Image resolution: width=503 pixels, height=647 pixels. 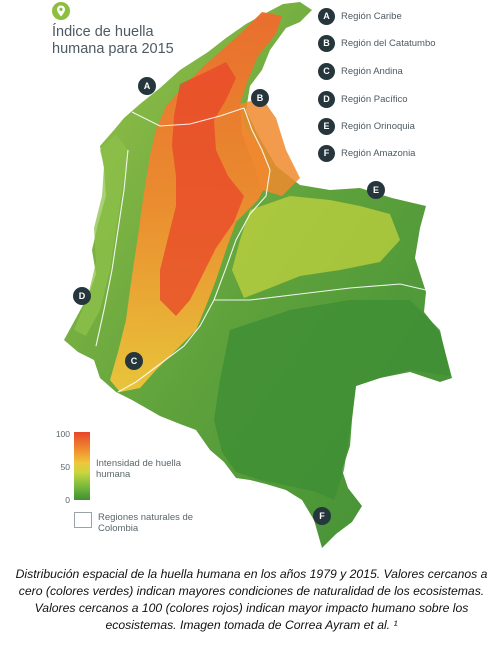 I want to click on map-marker-b: B, so click(x=260, y=98).